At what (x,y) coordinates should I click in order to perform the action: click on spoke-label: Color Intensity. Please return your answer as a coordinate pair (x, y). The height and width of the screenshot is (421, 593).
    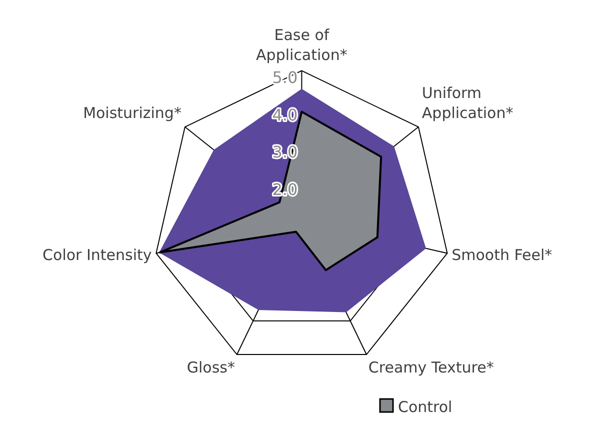
    Looking at the image, I should click on (97, 255).